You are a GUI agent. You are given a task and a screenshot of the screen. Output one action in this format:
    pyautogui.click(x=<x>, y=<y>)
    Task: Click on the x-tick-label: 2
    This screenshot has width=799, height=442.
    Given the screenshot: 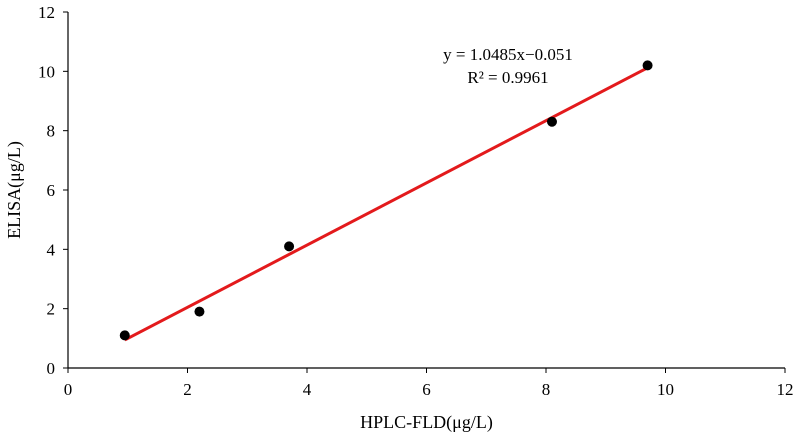 What is the action you would take?
    pyautogui.click(x=187, y=389)
    